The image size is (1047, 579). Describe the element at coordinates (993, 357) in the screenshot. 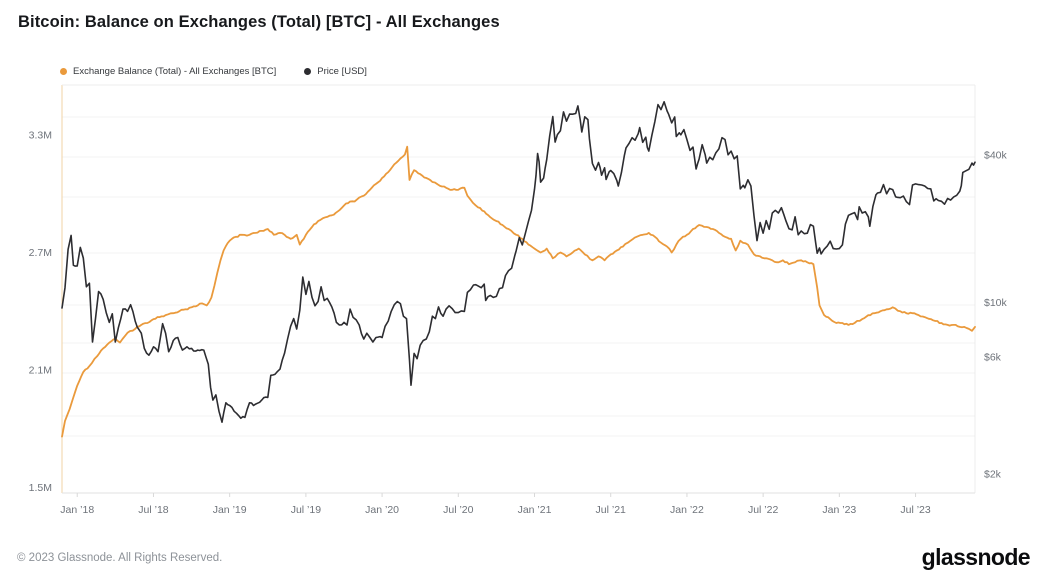

I see `y-axis-label-right: $6k` at that location.